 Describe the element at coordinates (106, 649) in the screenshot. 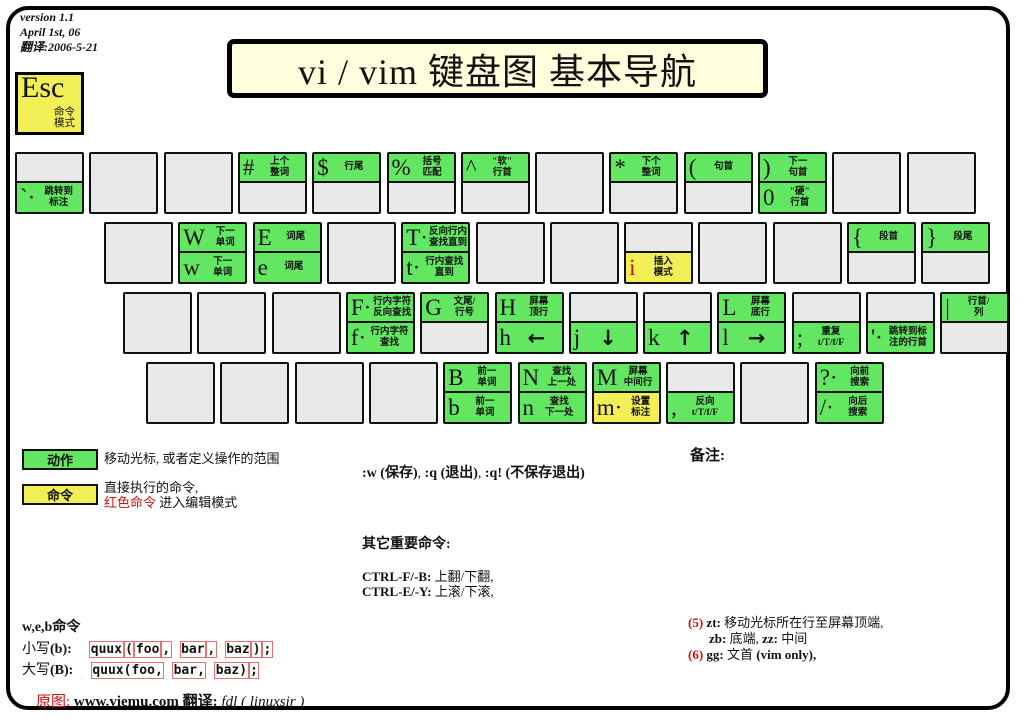

I see `word-token: quux` at that location.